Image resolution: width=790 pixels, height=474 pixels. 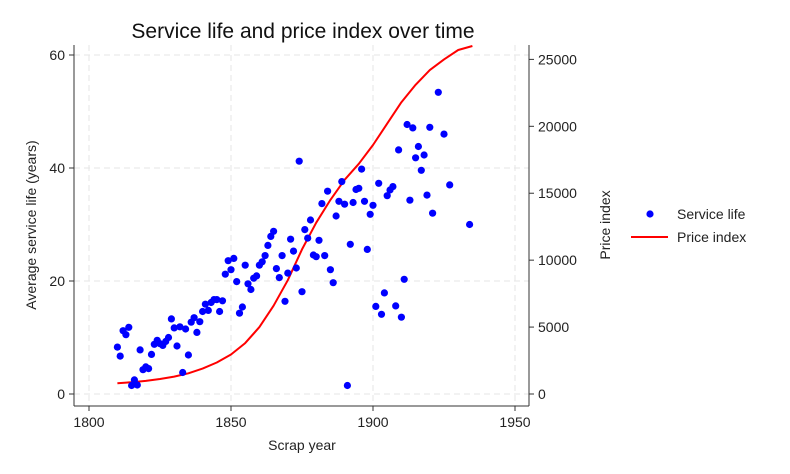 What do you see at coordinates (57, 281) in the screenshot?
I see `y-tick-label: 20` at bounding box center [57, 281].